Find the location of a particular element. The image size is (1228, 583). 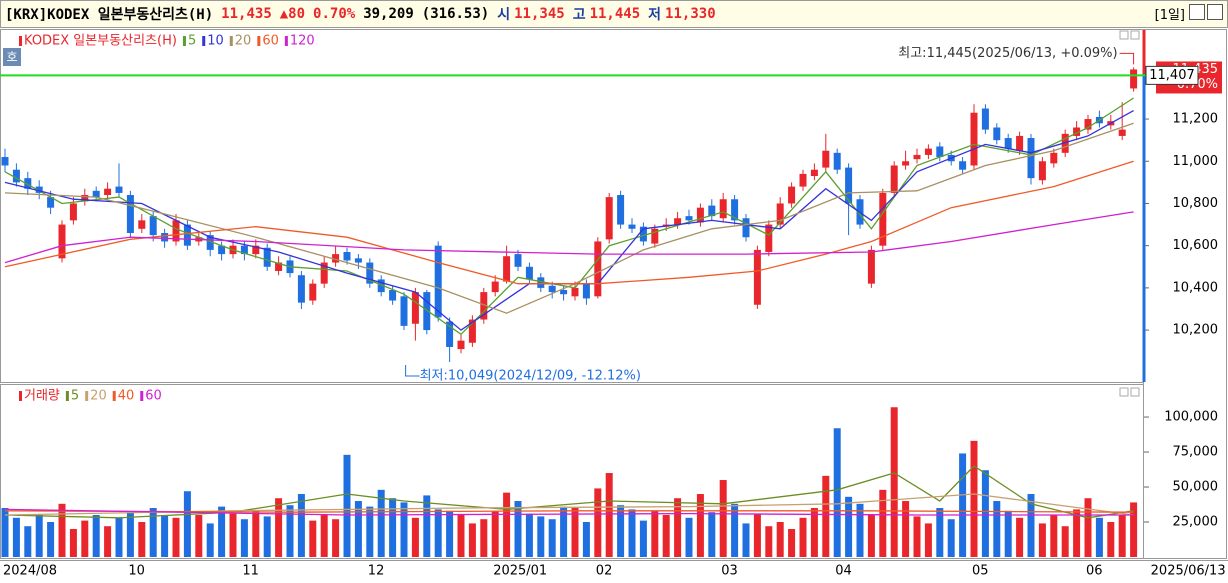

close is located at coordinates (1215, 12).